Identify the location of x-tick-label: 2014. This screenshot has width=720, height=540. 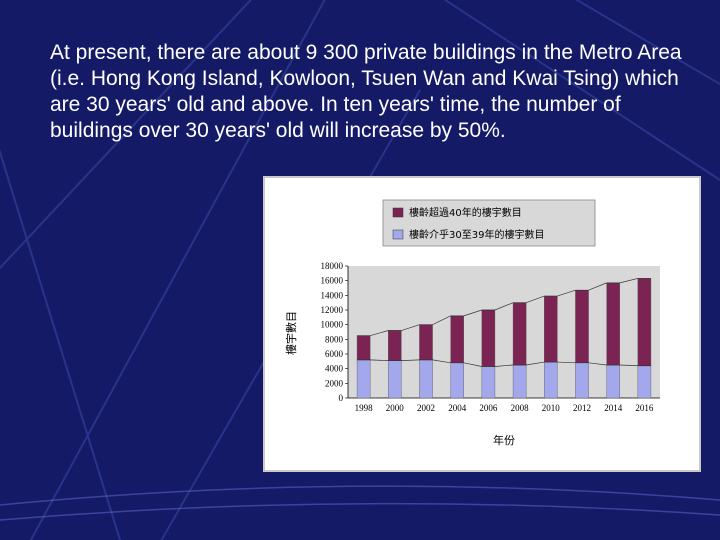
(613, 408).